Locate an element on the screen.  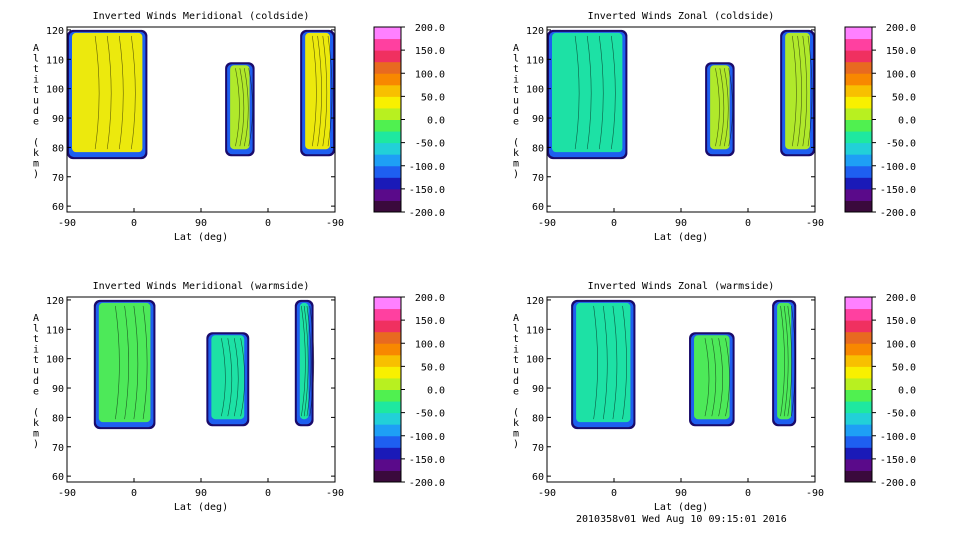
y-tick-label: 60 is located at coordinates (58, 477).